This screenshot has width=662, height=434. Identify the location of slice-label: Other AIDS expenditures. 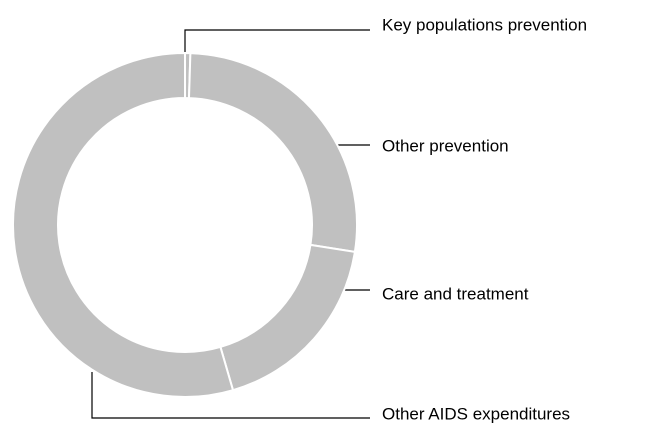
(476, 413).